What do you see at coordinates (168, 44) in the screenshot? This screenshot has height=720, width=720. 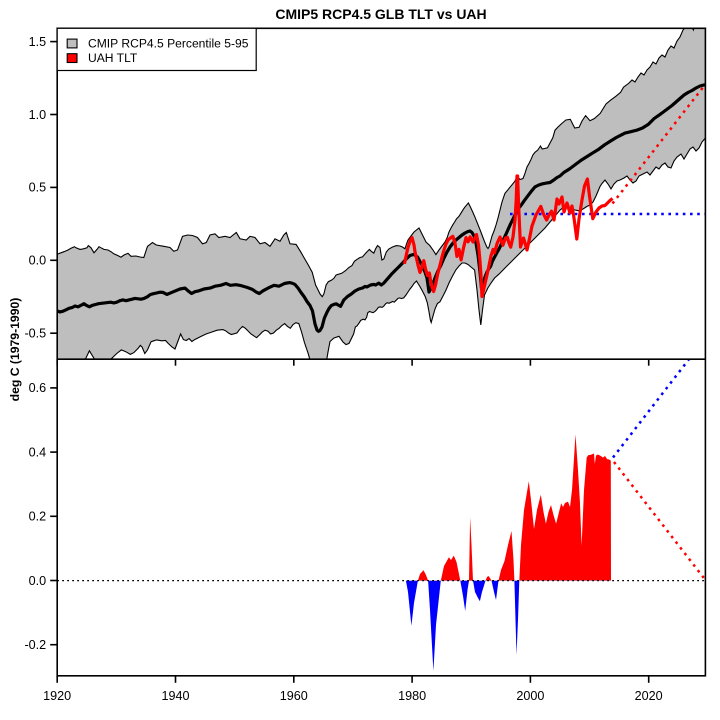 I see `svg-text: CMIP RCP4.5 Percentile 5-95` at bounding box center [168, 44].